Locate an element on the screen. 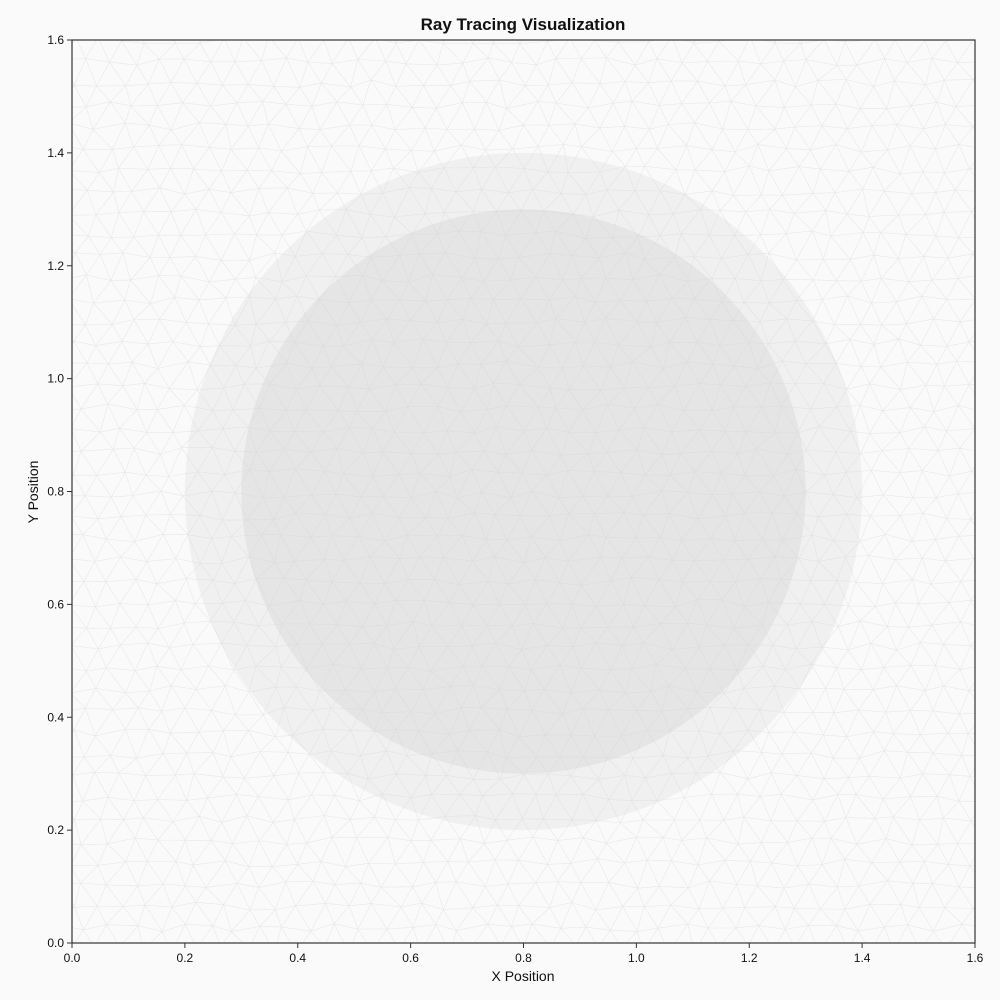  y-tick-label: 0.2 is located at coordinates (55, 830).